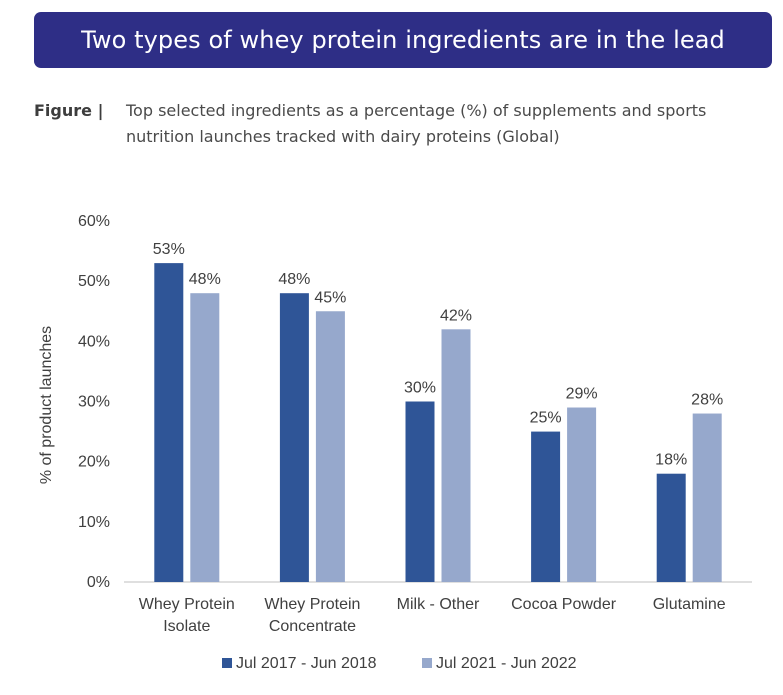 This screenshot has height=695, width=783. What do you see at coordinates (94, 522) in the screenshot?
I see `y-tick-label: 10%` at bounding box center [94, 522].